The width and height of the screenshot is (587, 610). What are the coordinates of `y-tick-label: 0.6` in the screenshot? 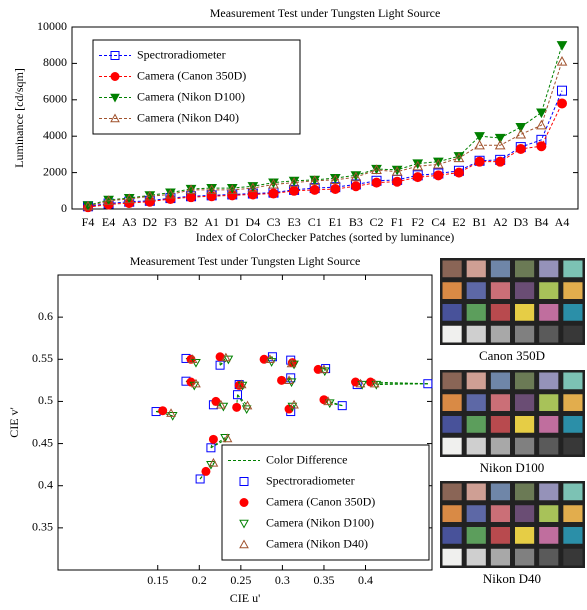 It's located at (45, 316).